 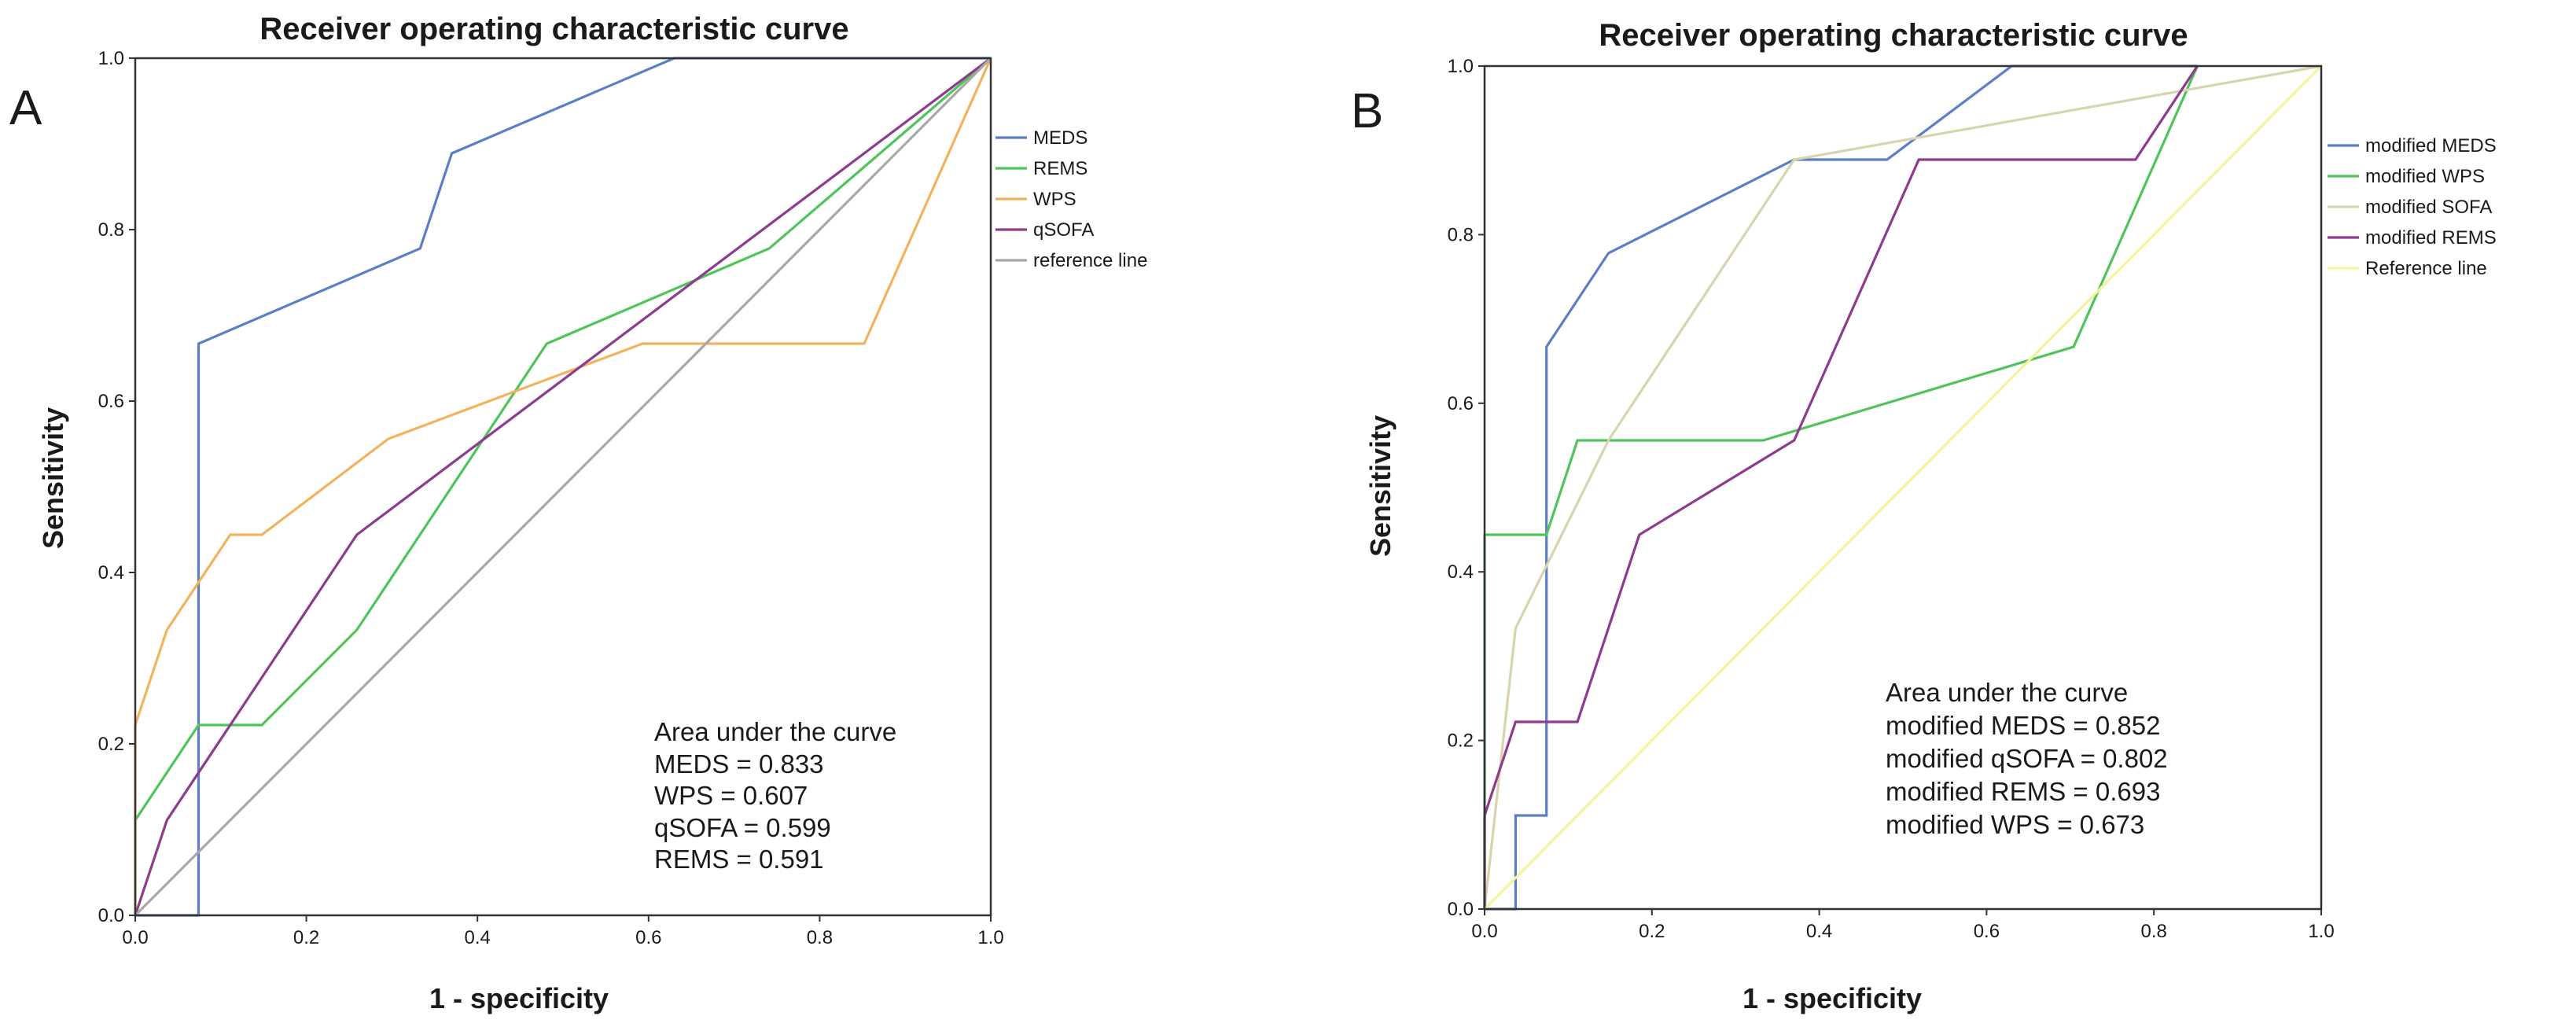 I want to click on panel-a-y-tick-label: 1.0, so click(x=111, y=58).